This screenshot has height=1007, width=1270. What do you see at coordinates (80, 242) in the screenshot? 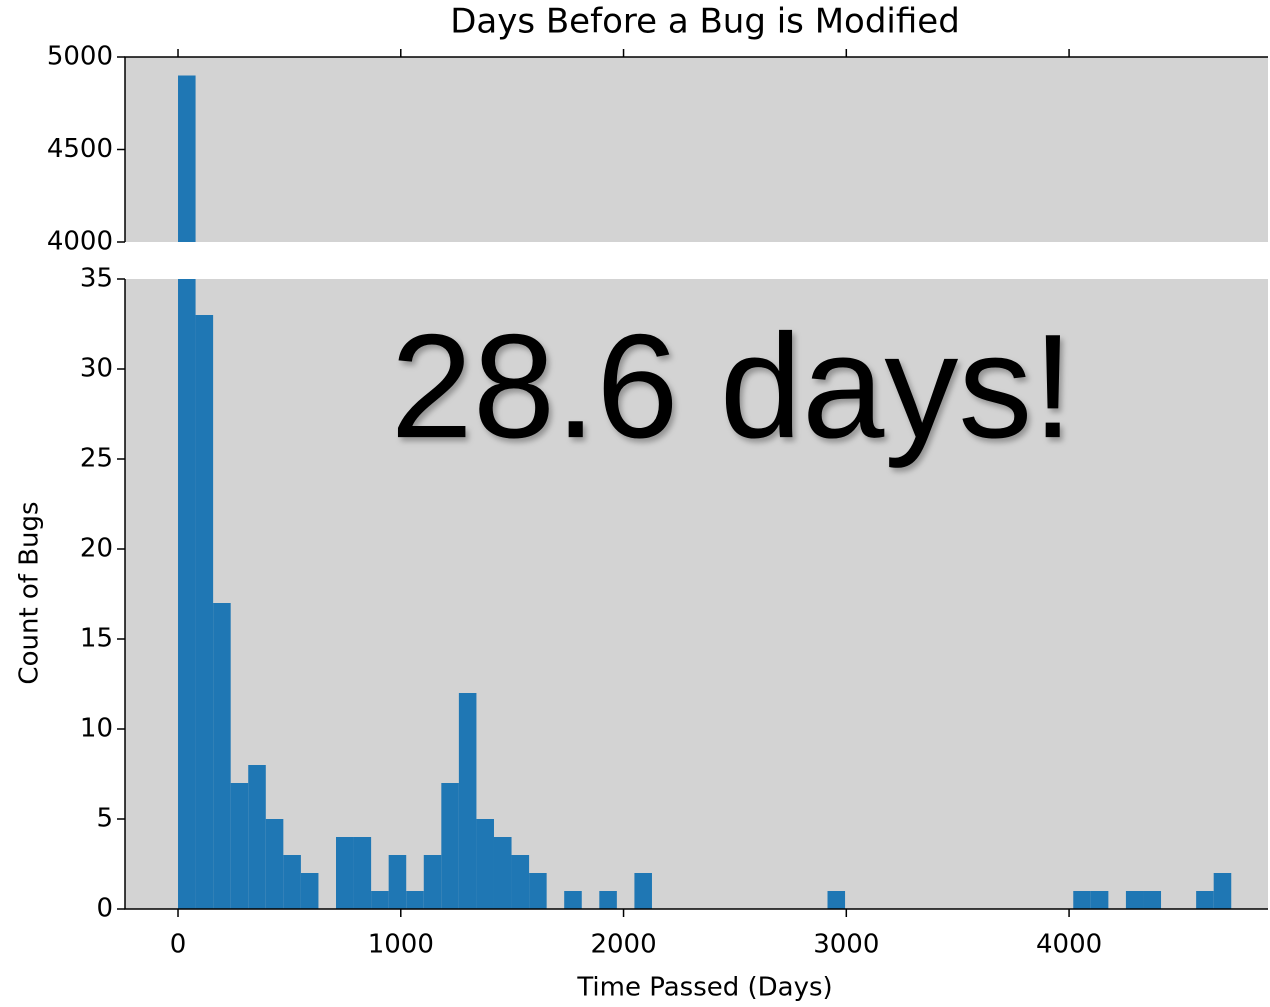
I see `upper-y-tick-label: 4000` at bounding box center [80, 242].